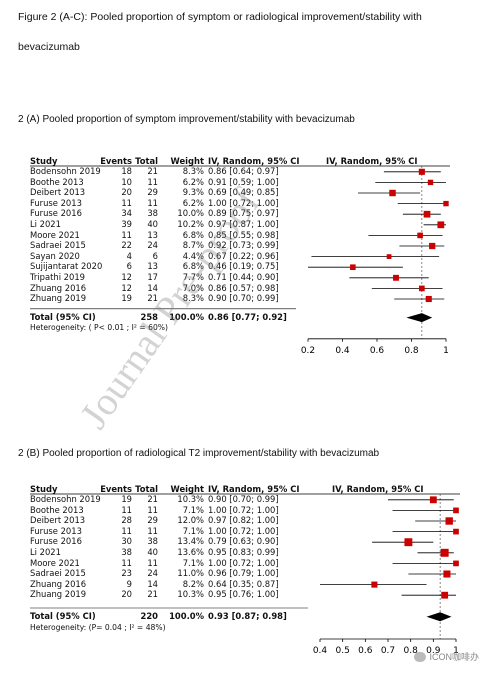 The width and height of the screenshot is (487, 684). Describe the element at coordinates (58, 594) in the screenshot. I see `study-name: Zhuang 2019` at that location.